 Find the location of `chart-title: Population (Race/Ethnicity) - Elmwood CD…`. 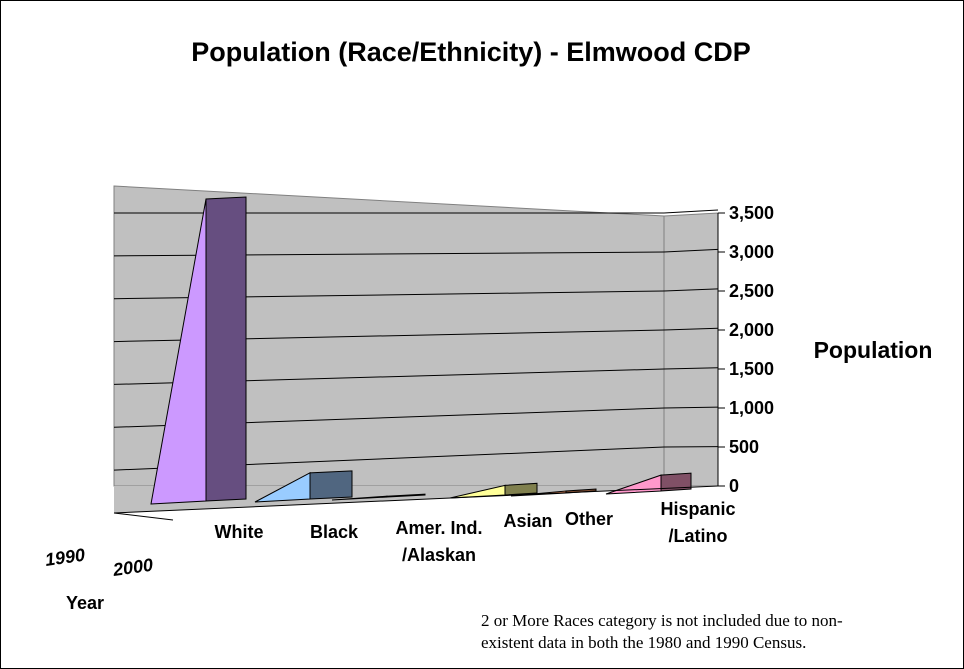

chart-title: Population (Race/Ethnicity) - Elmwood CD… is located at coordinates (471, 52).